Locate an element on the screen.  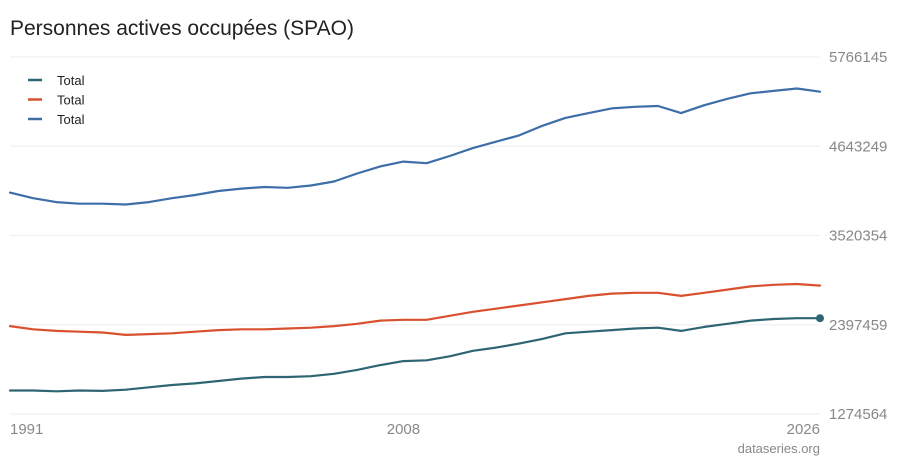
x-tick-label: 2008 is located at coordinates (403, 429).